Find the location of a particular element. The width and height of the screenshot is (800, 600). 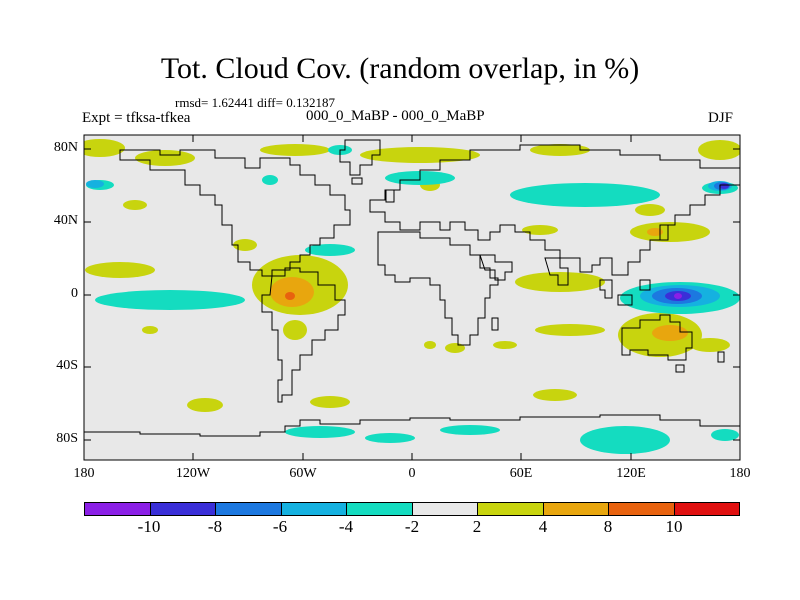

x-tick-label: 0 is located at coordinates (412, 473).